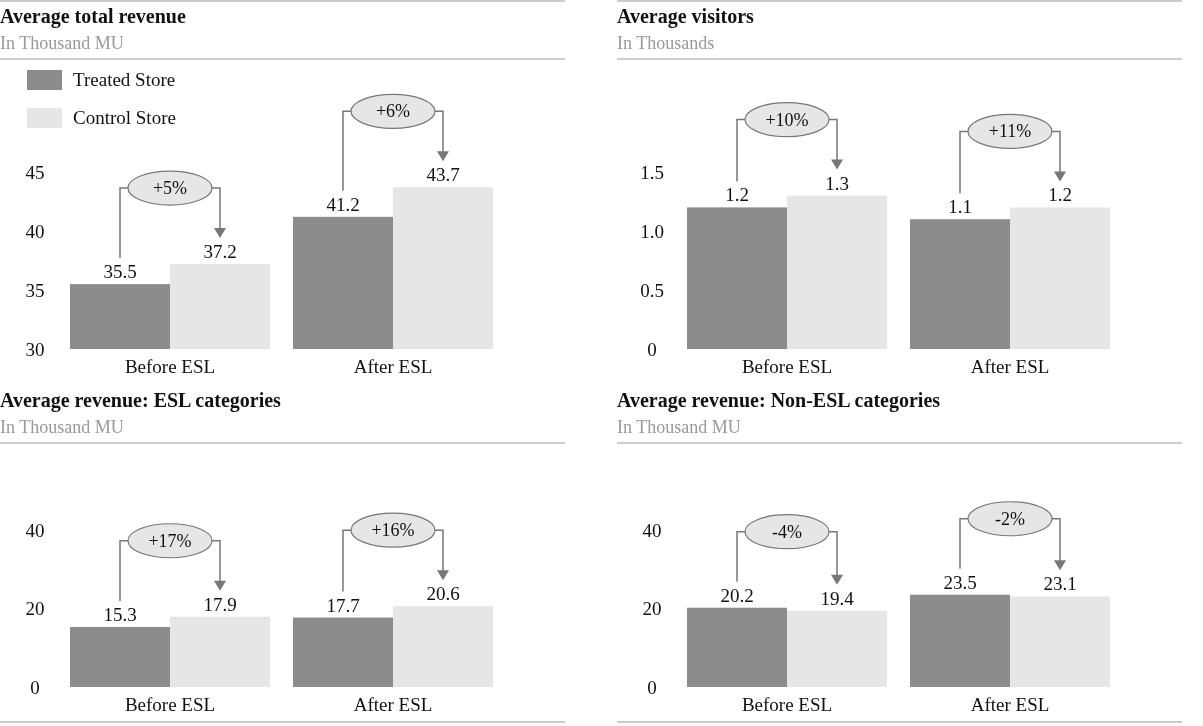 This screenshot has height=726, width=1203. Describe the element at coordinates (652, 172) in the screenshot. I see `y-tick-label: 1.5` at that location.